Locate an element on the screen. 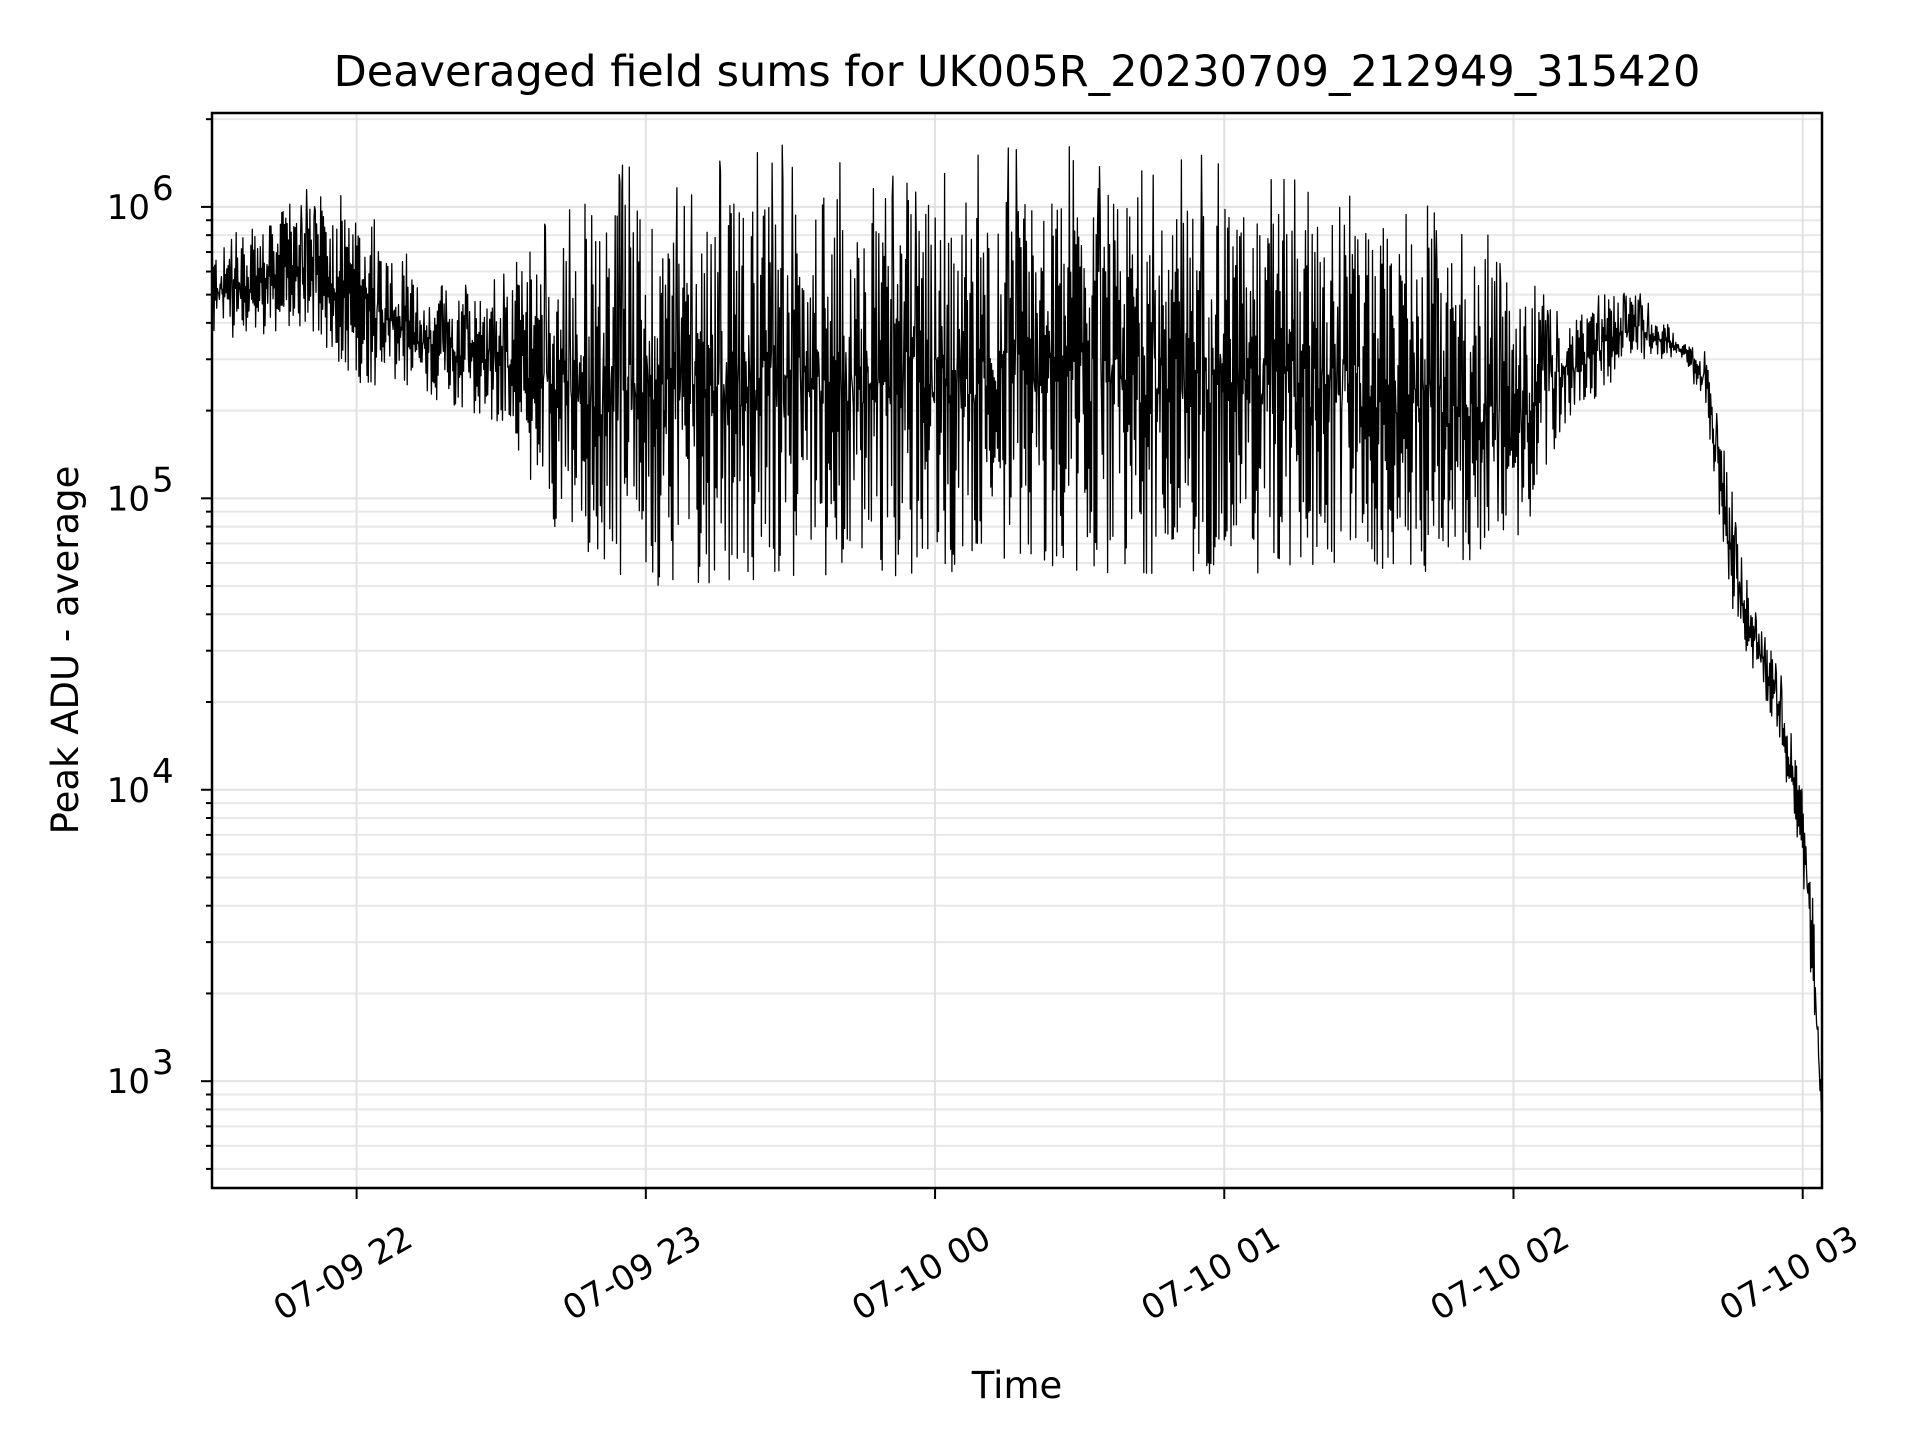  x-tick-label: 07-10 00 is located at coordinates (921, 1273).